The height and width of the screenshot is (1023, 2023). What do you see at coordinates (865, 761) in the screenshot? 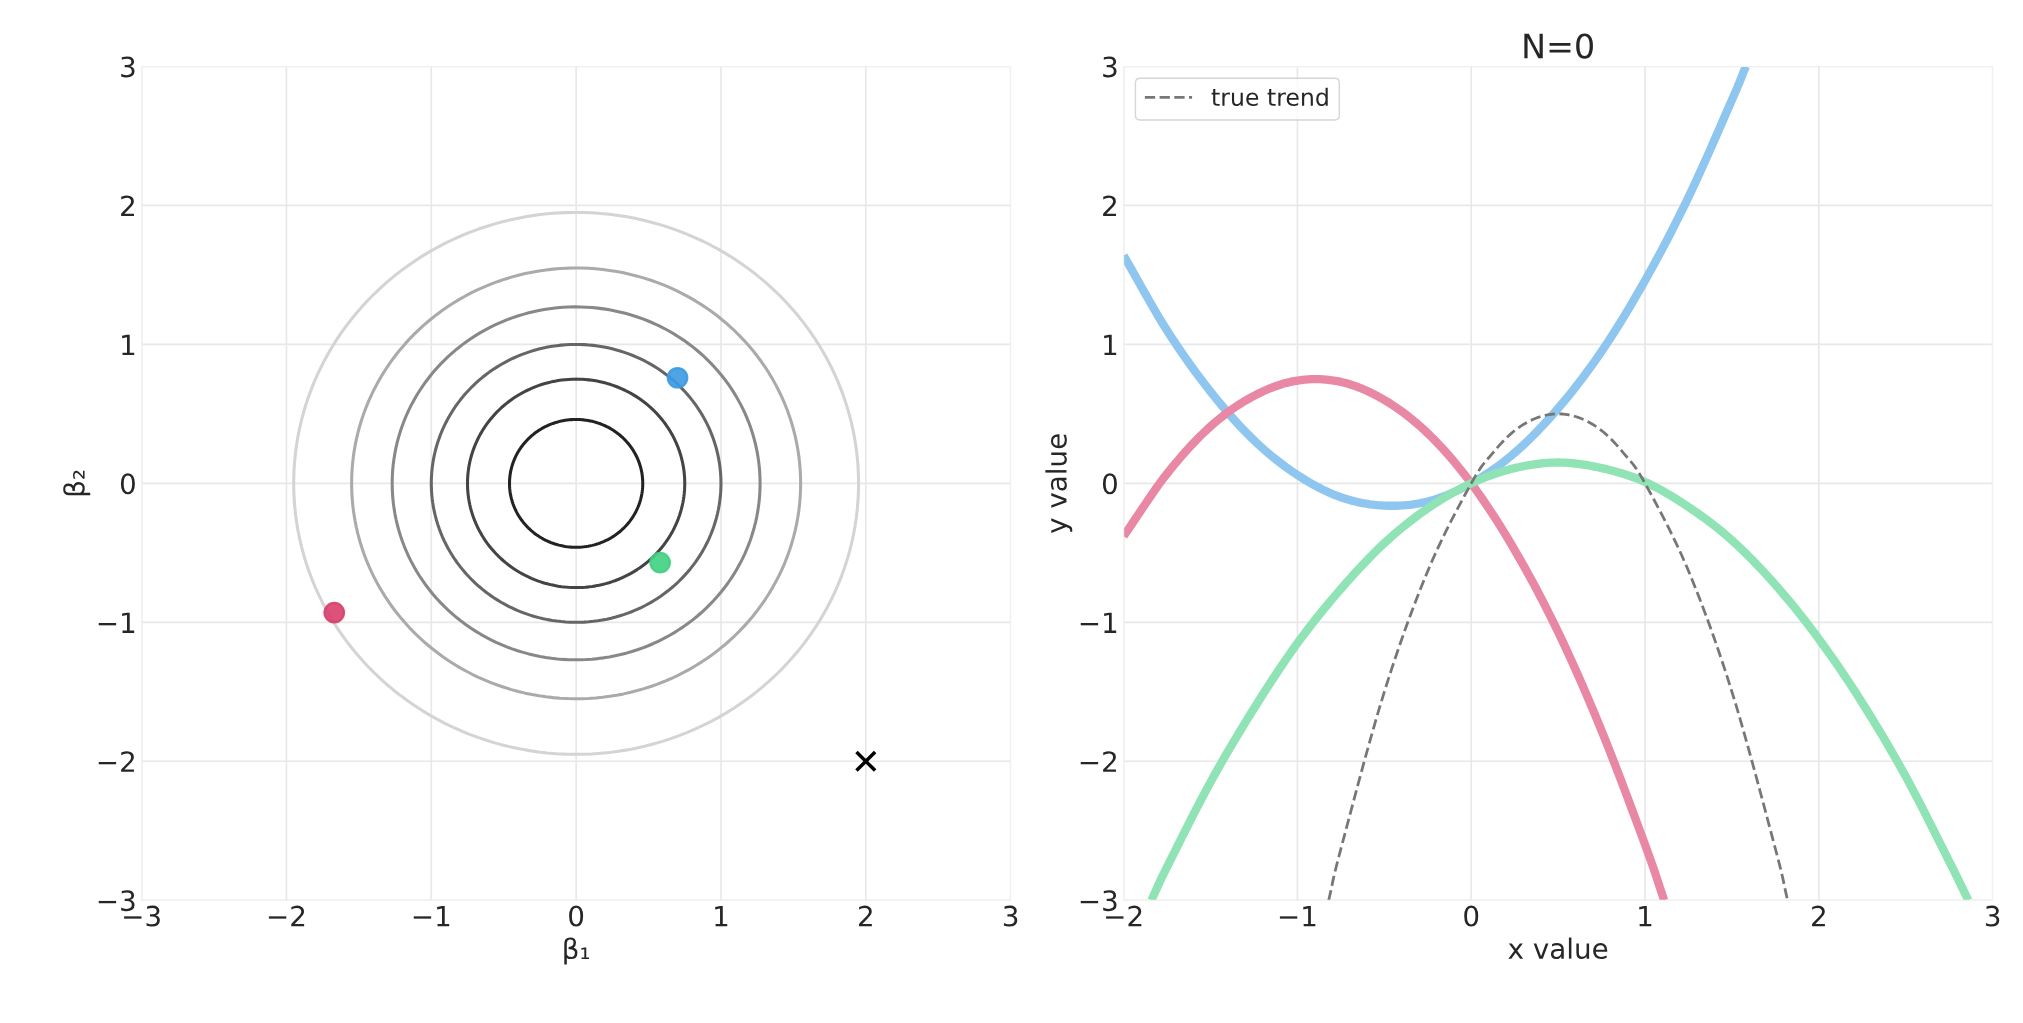
I see `point` at bounding box center [865, 761].